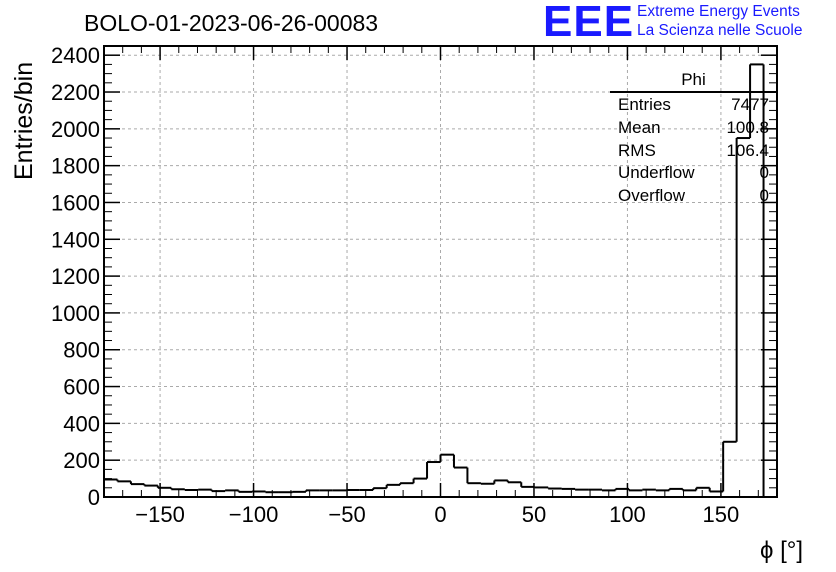 This screenshot has width=836, height=572. I want to click on x-tick-label: −100, so click(254, 514).